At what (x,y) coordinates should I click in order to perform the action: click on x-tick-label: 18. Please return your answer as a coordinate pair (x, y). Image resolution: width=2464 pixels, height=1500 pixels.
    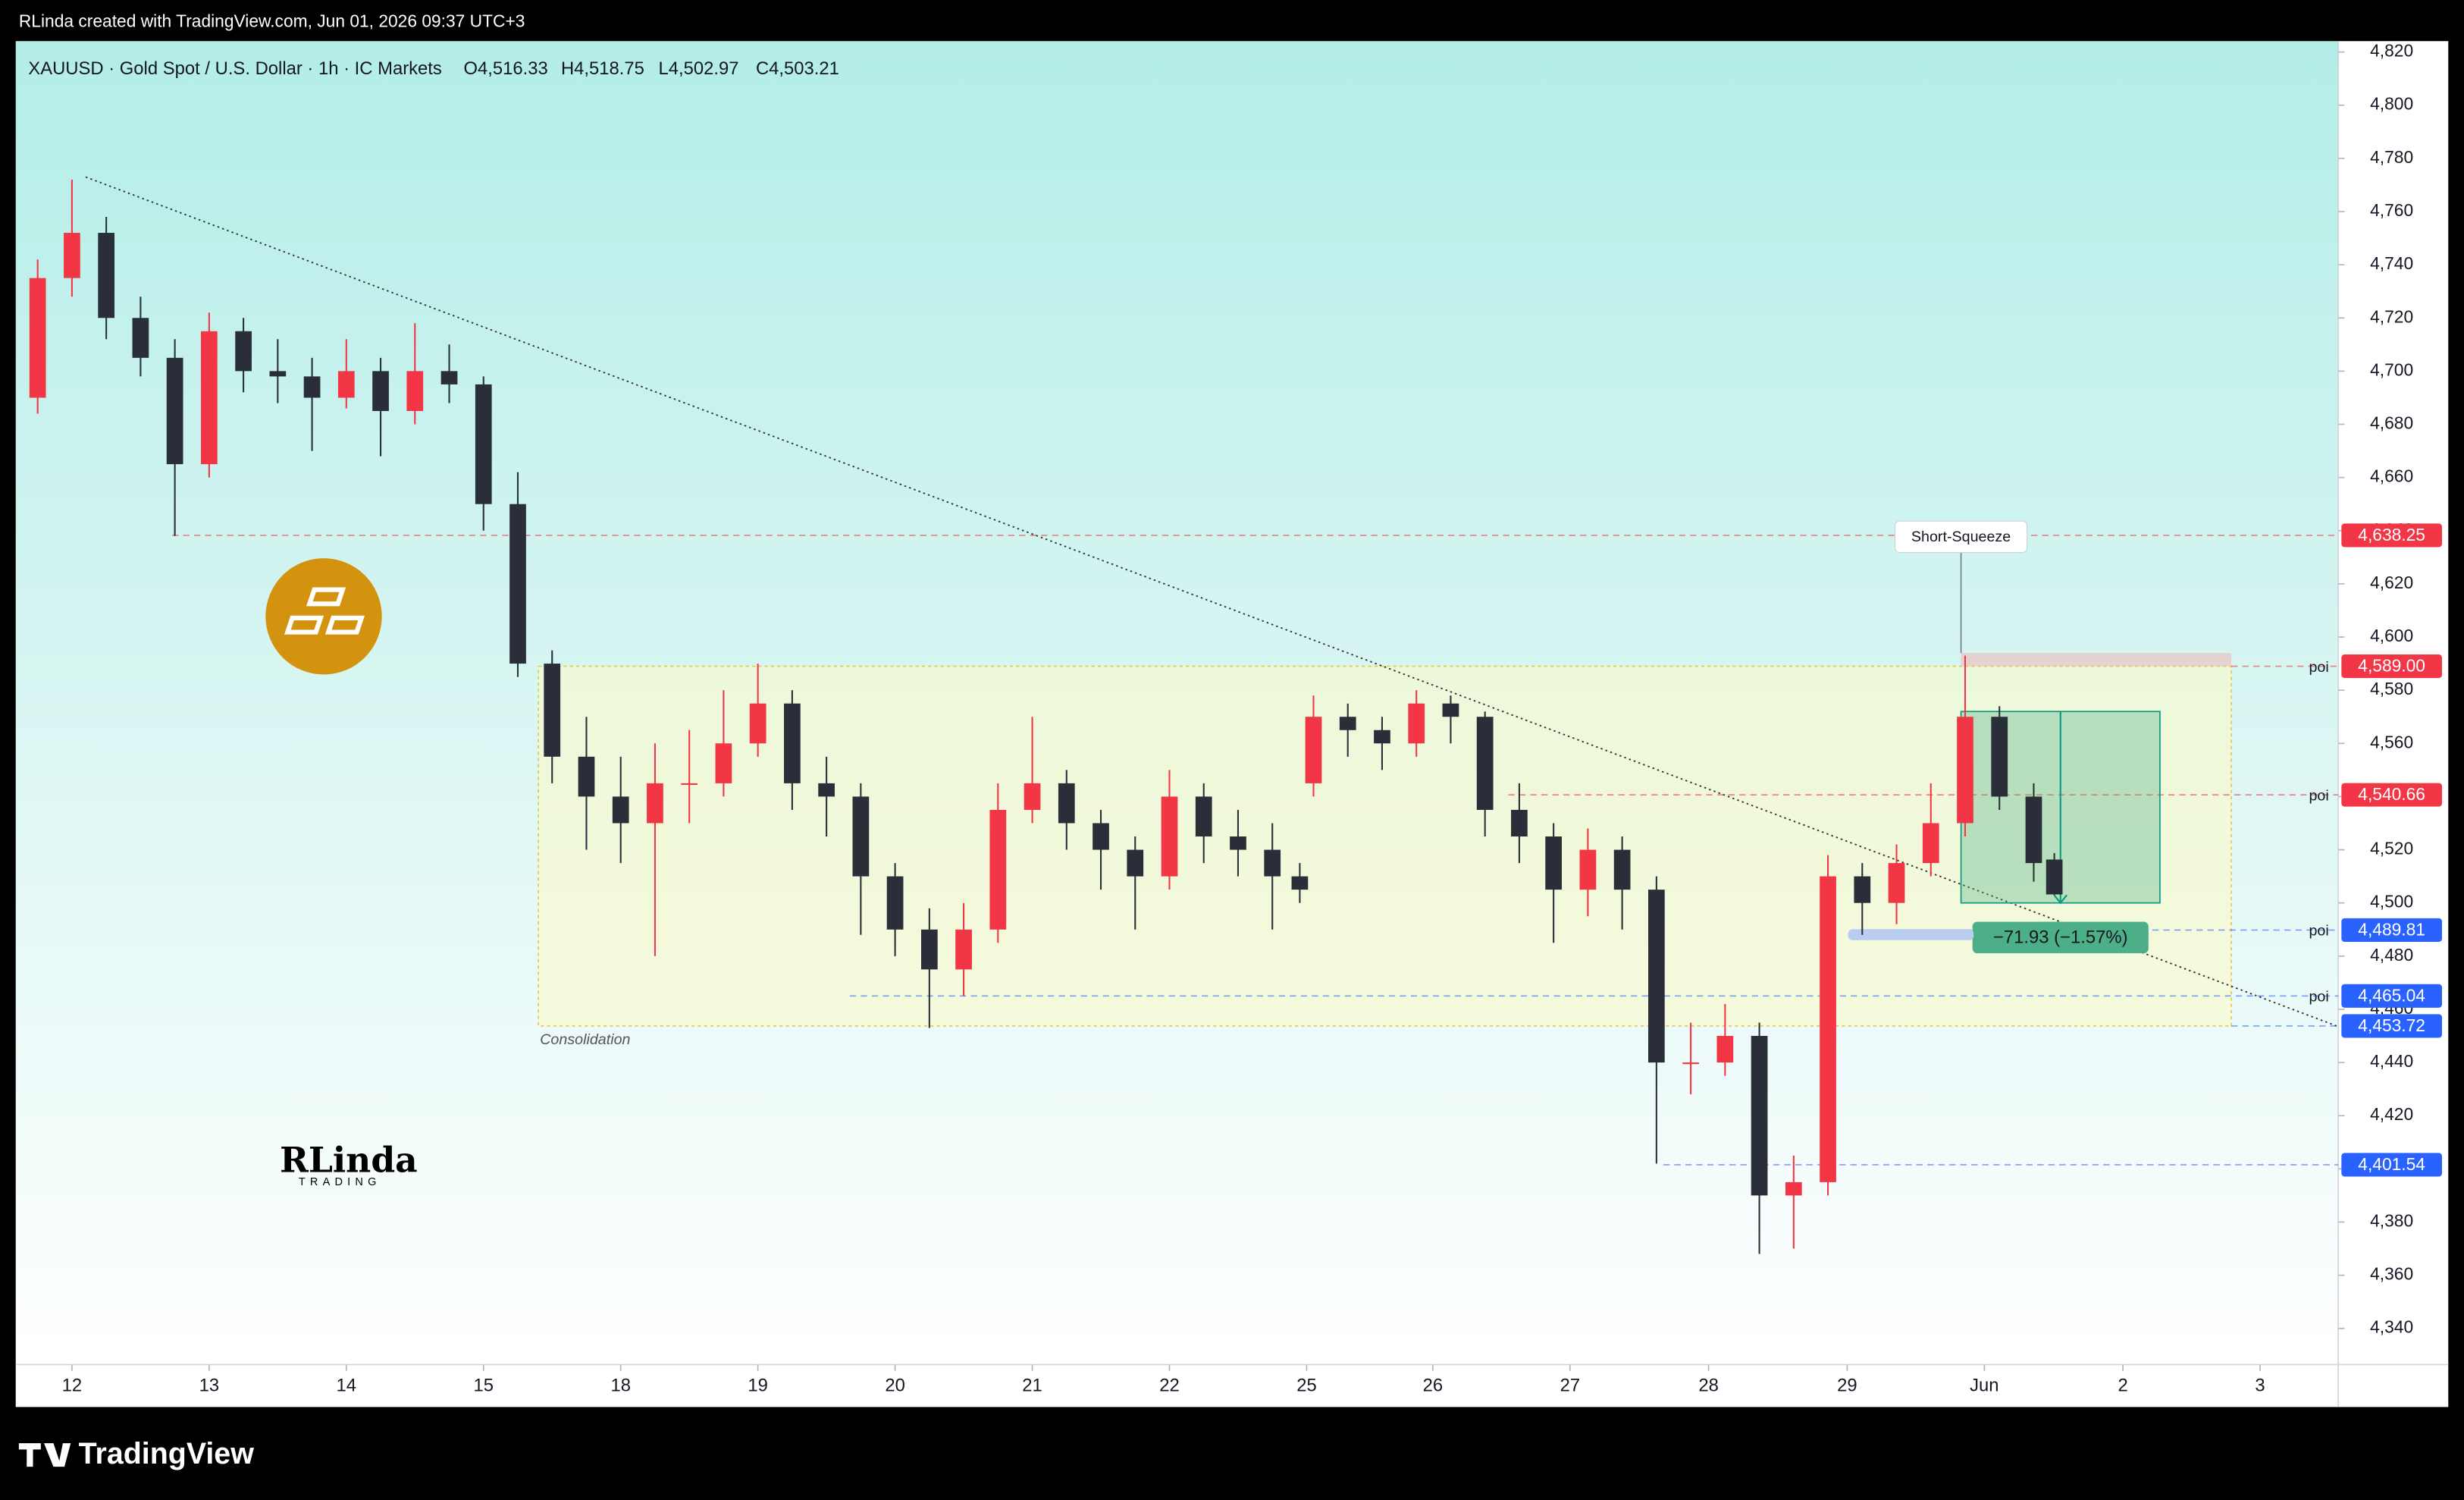
    Looking at the image, I should click on (621, 1386).